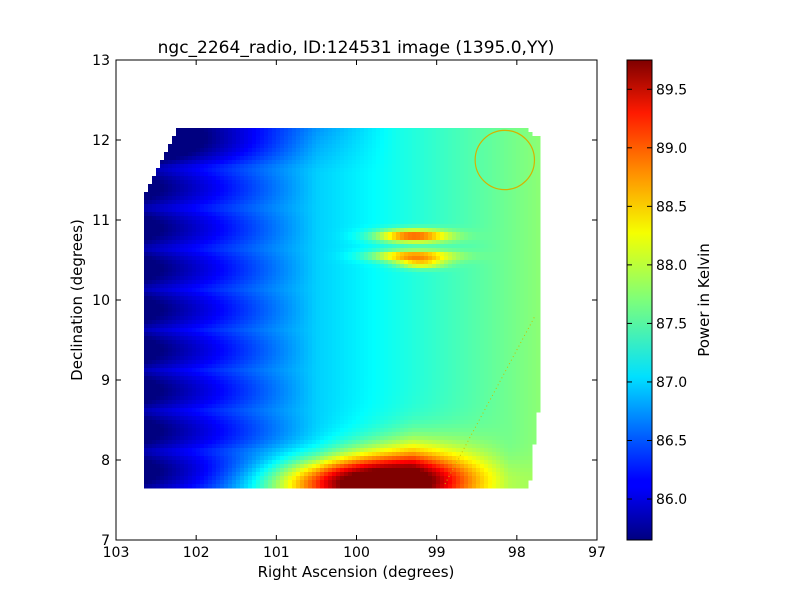 The width and height of the screenshot is (800, 604). Describe the element at coordinates (671, 441) in the screenshot. I see `colorbar-tick-label: 86.5` at that location.